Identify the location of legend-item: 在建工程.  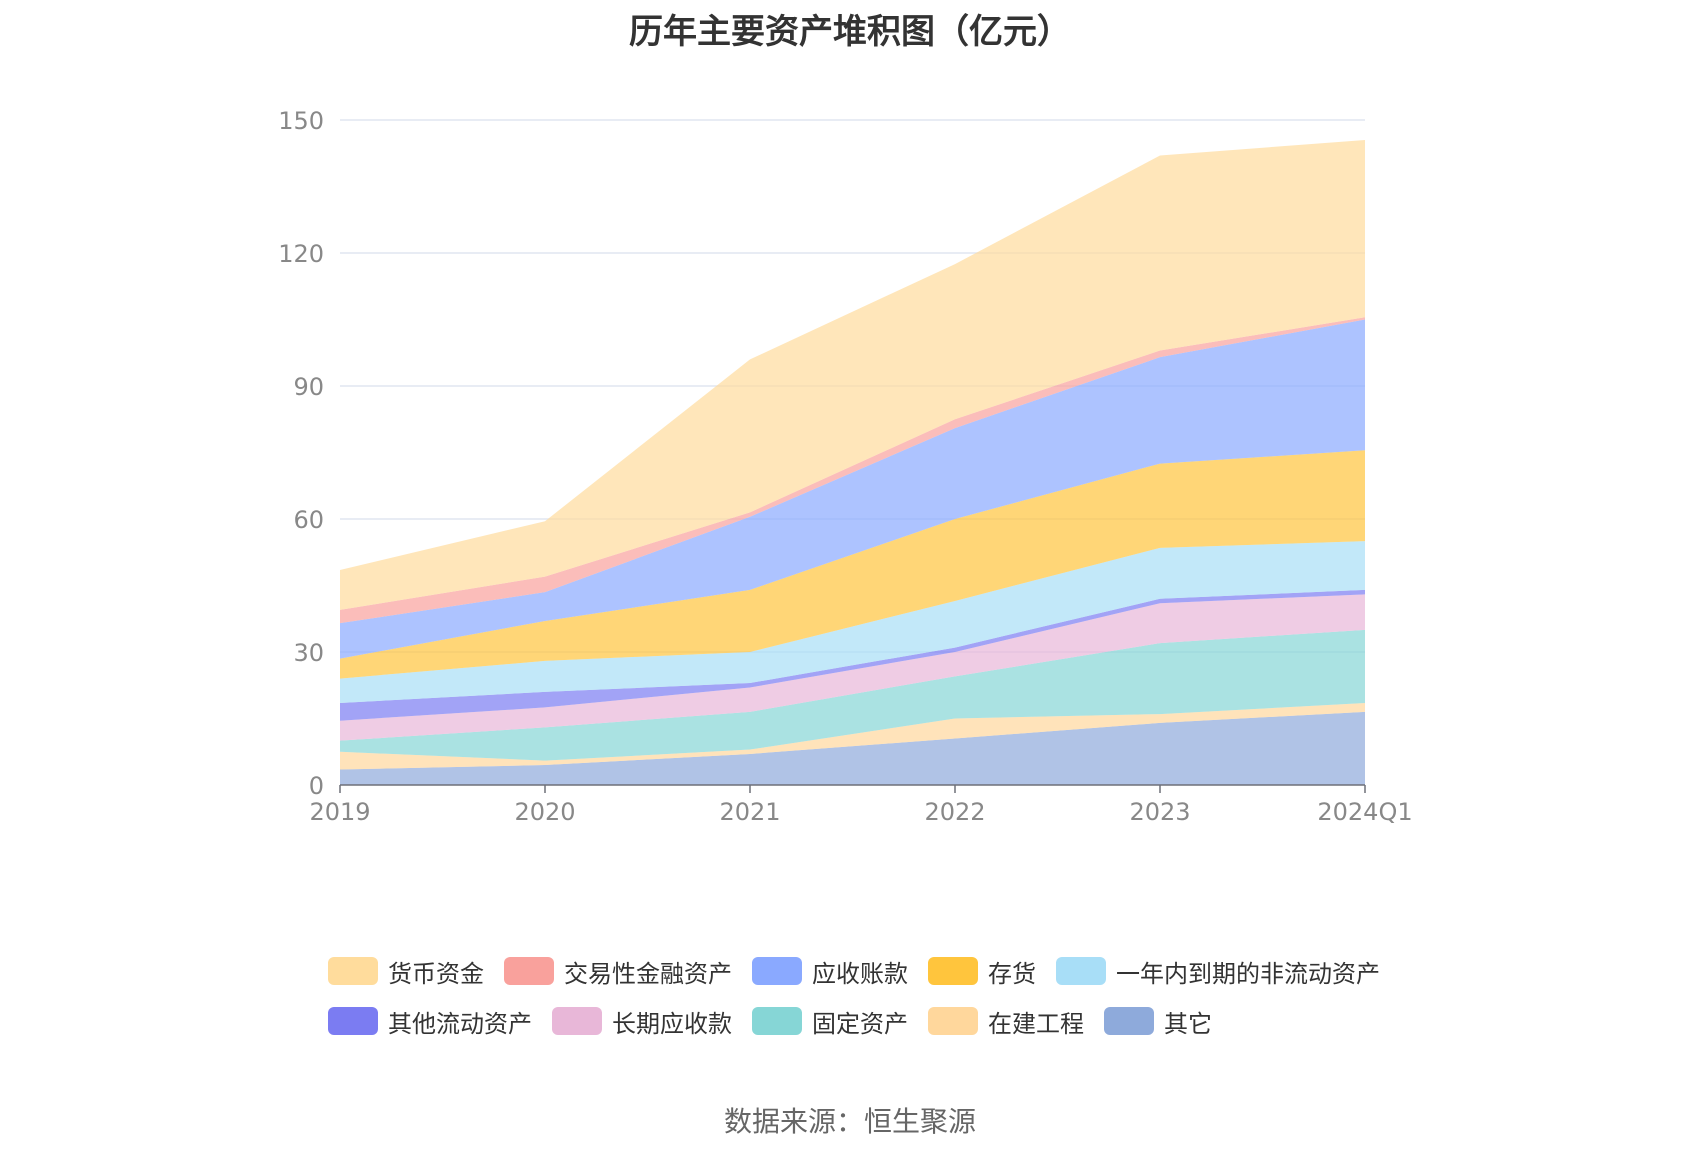
(1006, 1021).